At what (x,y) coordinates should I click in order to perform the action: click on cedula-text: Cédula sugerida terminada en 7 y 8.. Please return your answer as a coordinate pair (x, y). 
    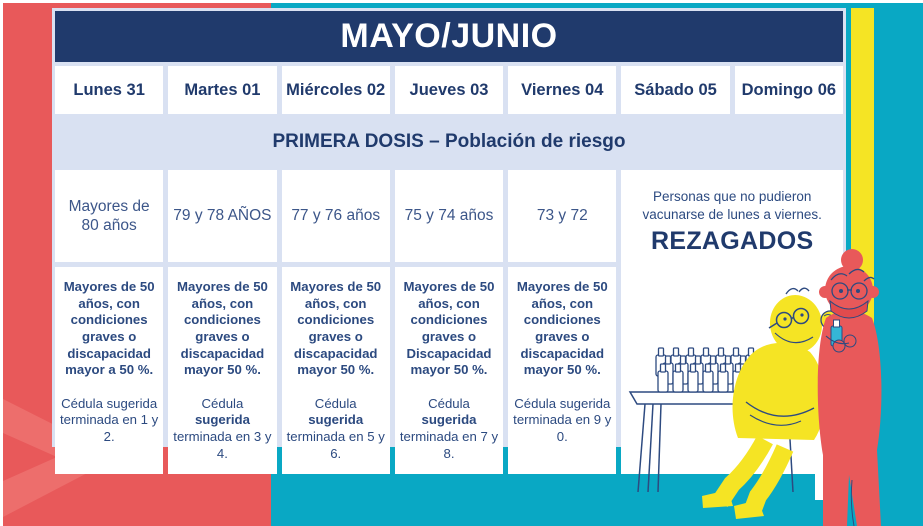
    Looking at the image, I should click on (449, 428).